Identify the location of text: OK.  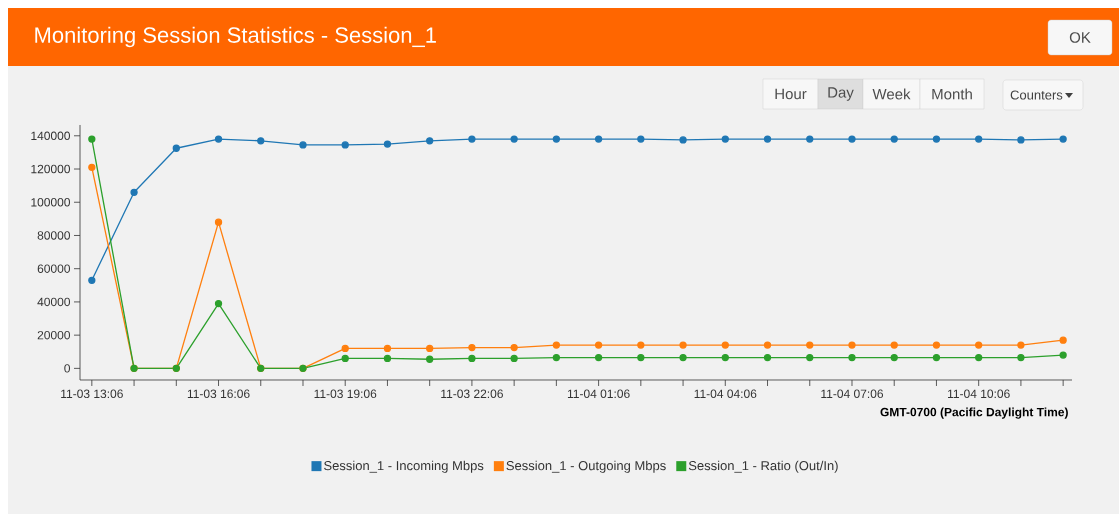
(1080, 37).